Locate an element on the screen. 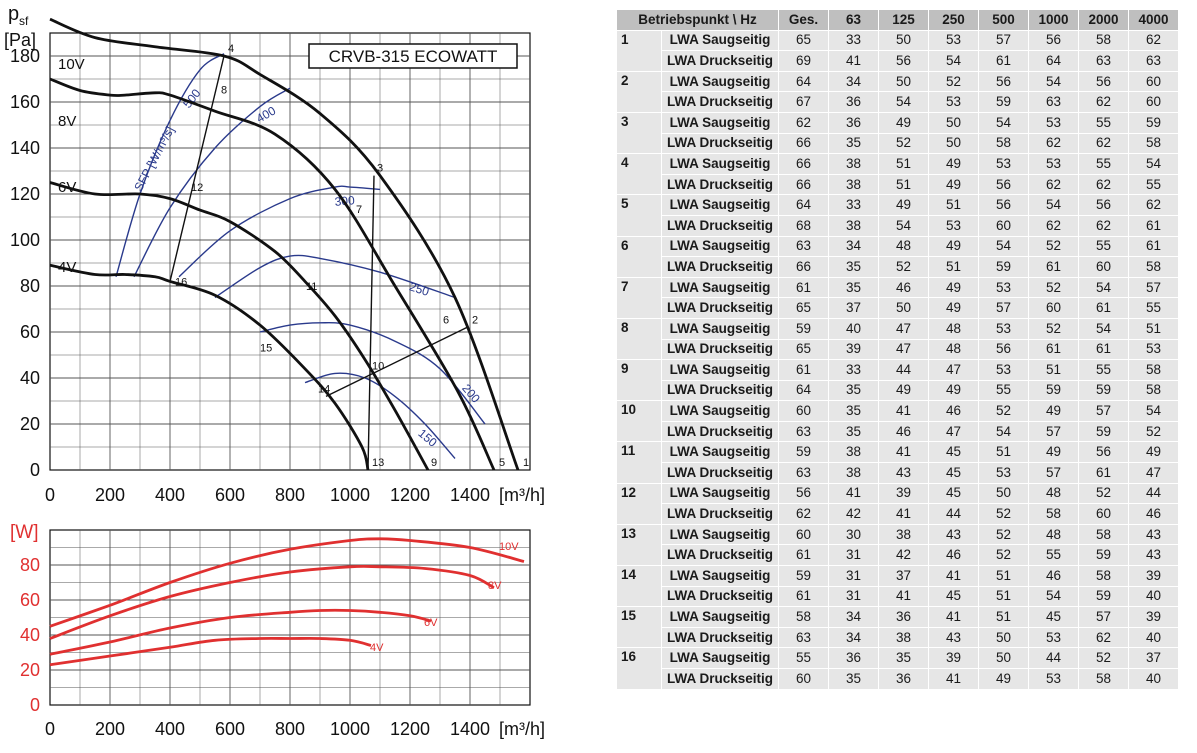 The height and width of the screenshot is (753, 1197). x-tick-label: 0 is located at coordinates (50, 729).